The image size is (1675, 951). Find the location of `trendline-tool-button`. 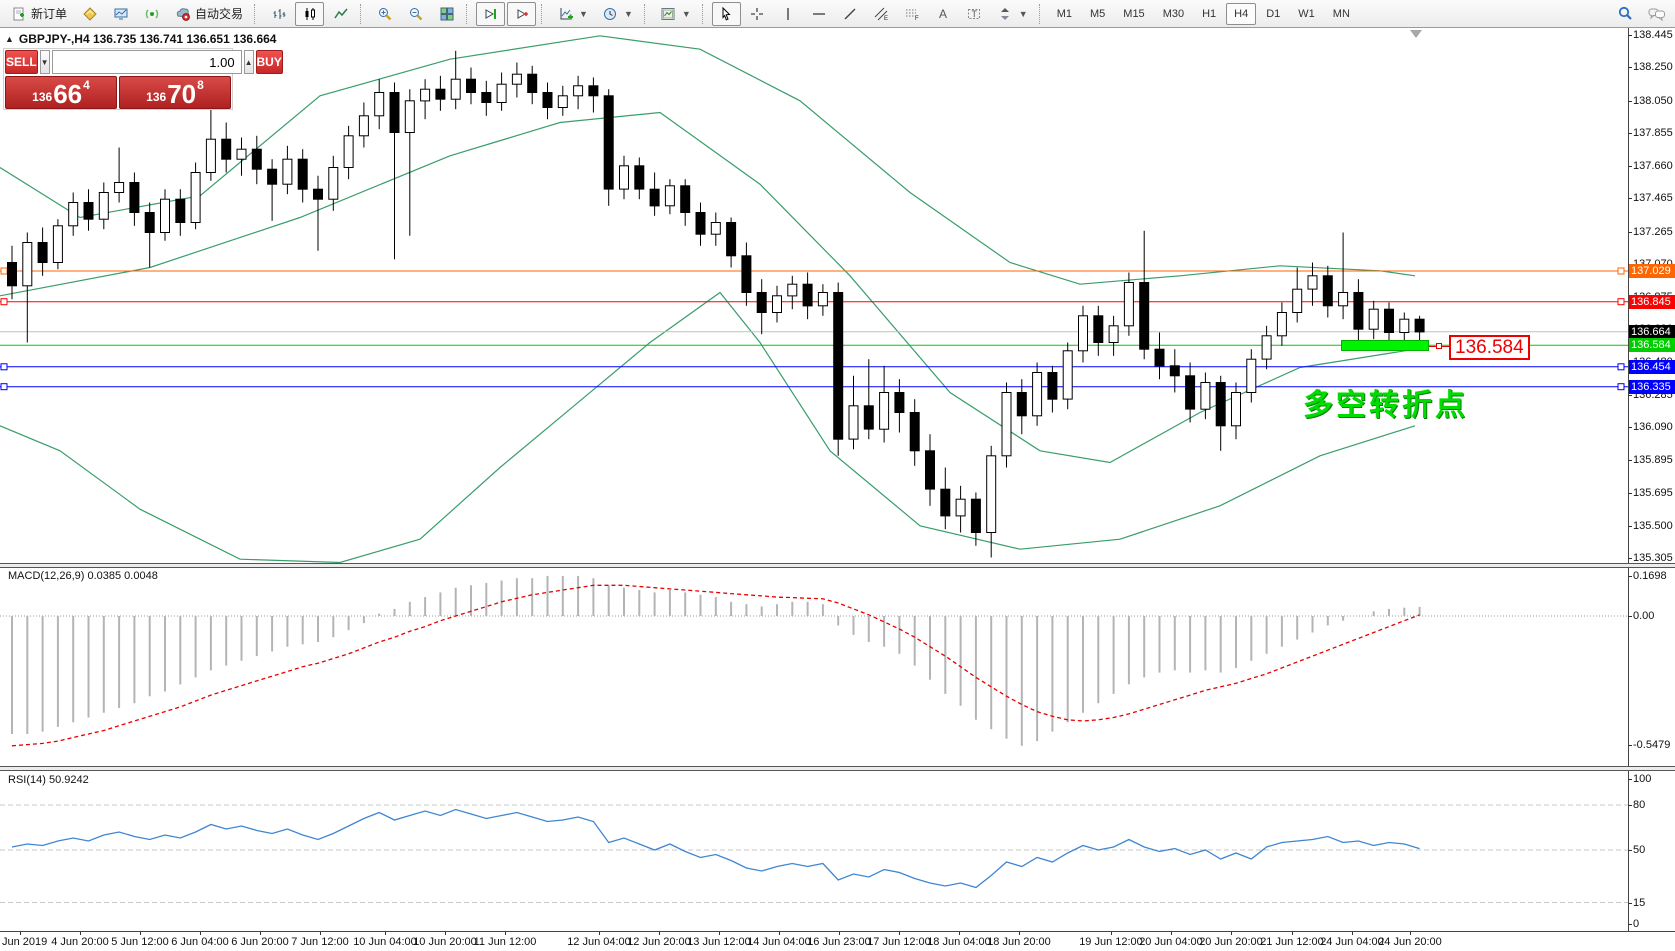

trendline-tool-button is located at coordinates (850, 14).